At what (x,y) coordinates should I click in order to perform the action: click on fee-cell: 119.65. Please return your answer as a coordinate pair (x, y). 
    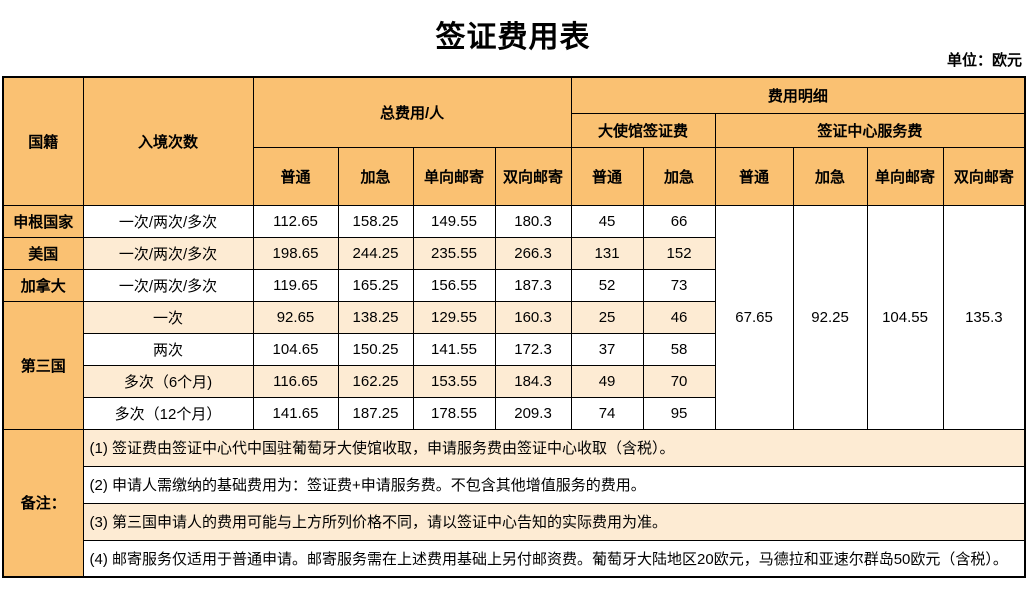
    Looking at the image, I should click on (295, 285).